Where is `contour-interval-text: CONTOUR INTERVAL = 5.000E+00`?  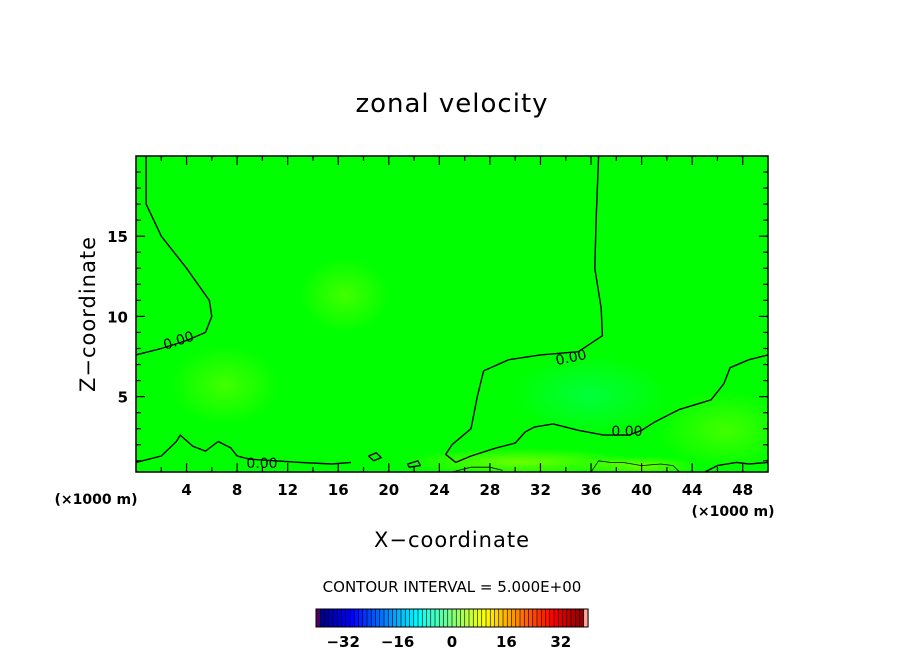 contour-interval-text: CONTOUR INTERVAL = 5.000E+00 is located at coordinates (452, 587).